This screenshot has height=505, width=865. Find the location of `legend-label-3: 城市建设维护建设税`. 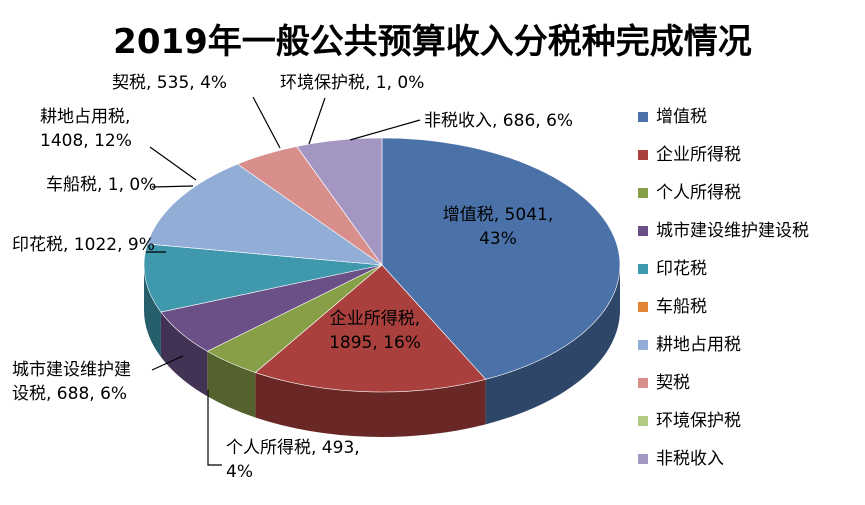

legend-label-3: 城市建设维护建设税 is located at coordinates (732, 231).